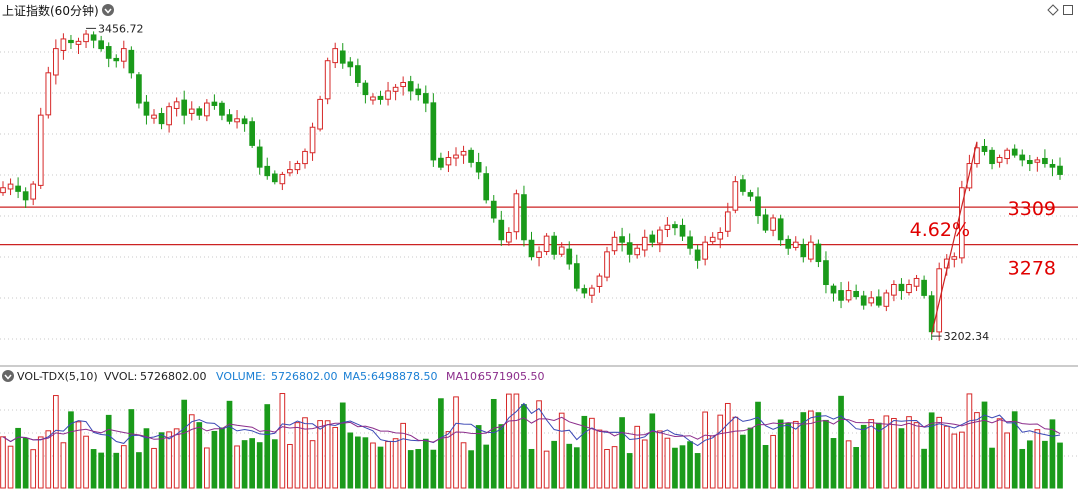 The width and height of the screenshot is (1078, 491). What do you see at coordinates (531, 429) in the screenshot?
I see `ma10-line` at bounding box center [531, 429].